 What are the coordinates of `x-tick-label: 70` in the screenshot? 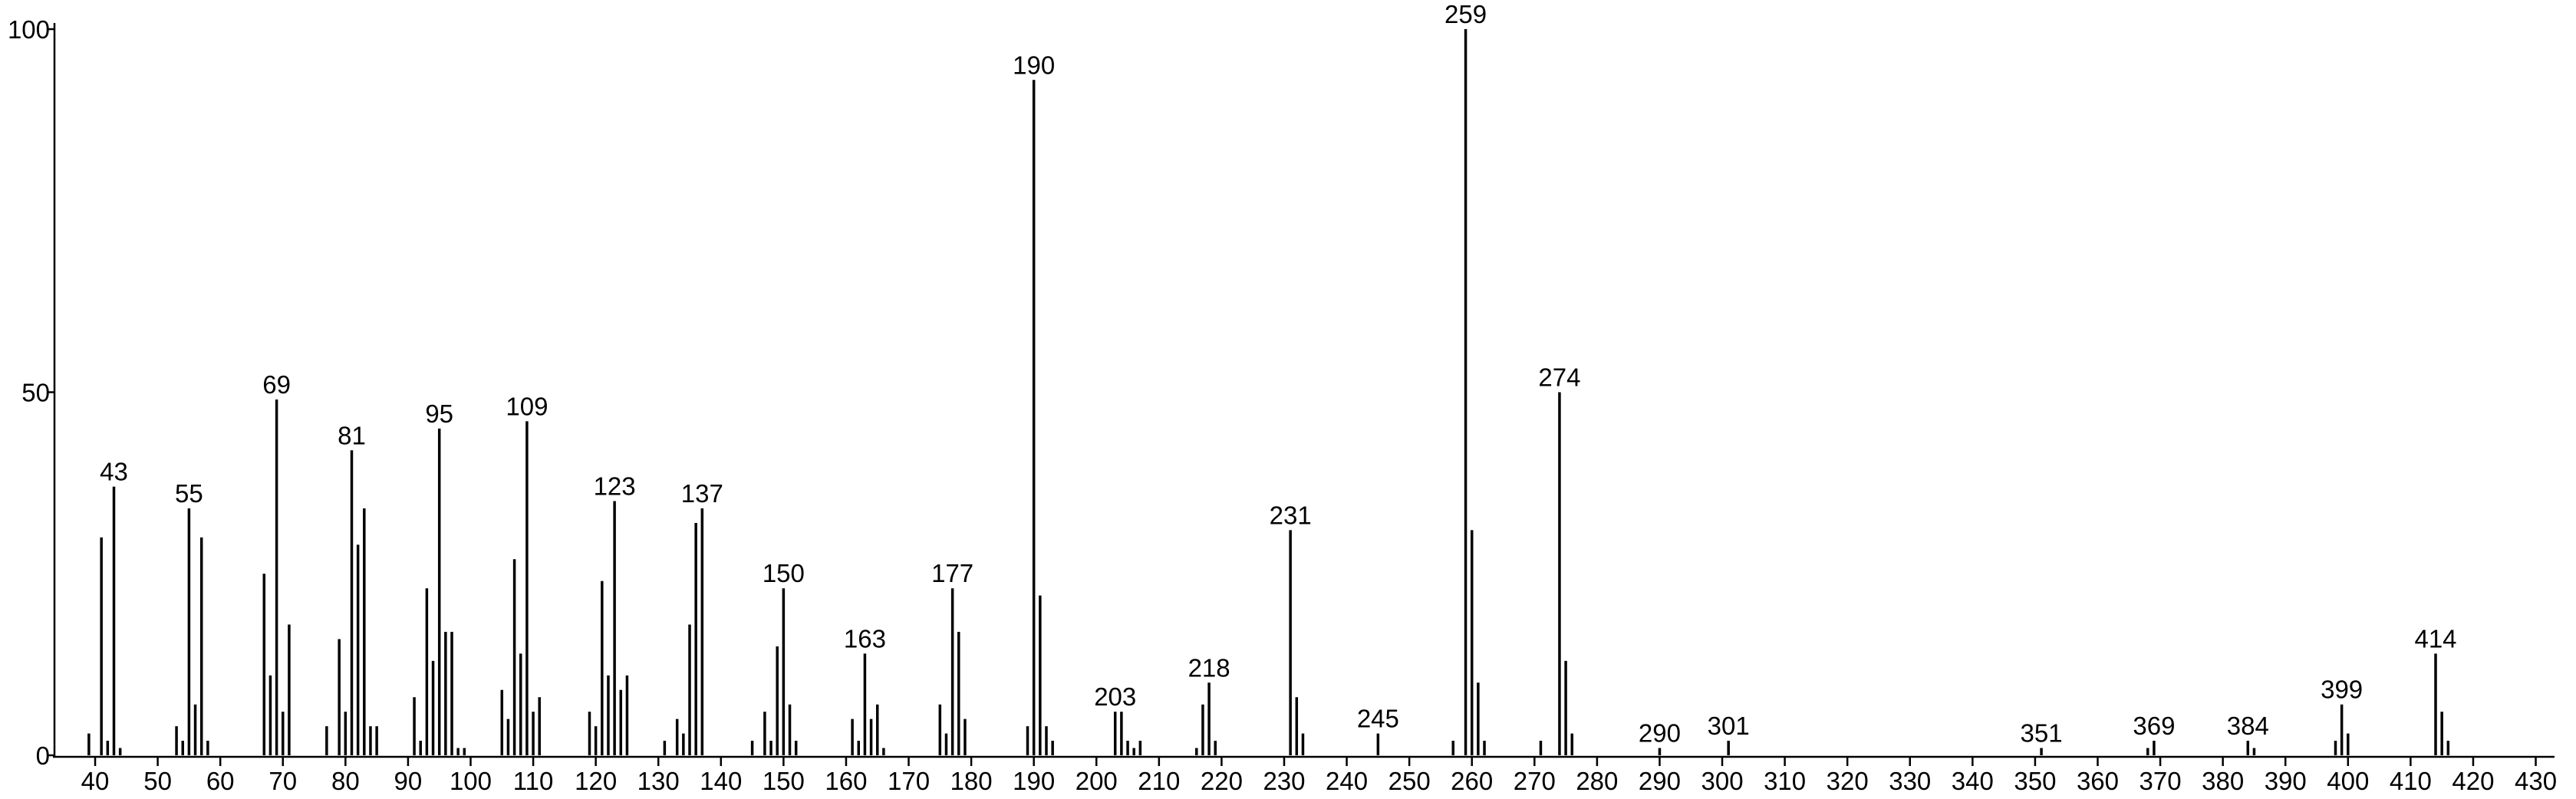 It's located at (282, 781).